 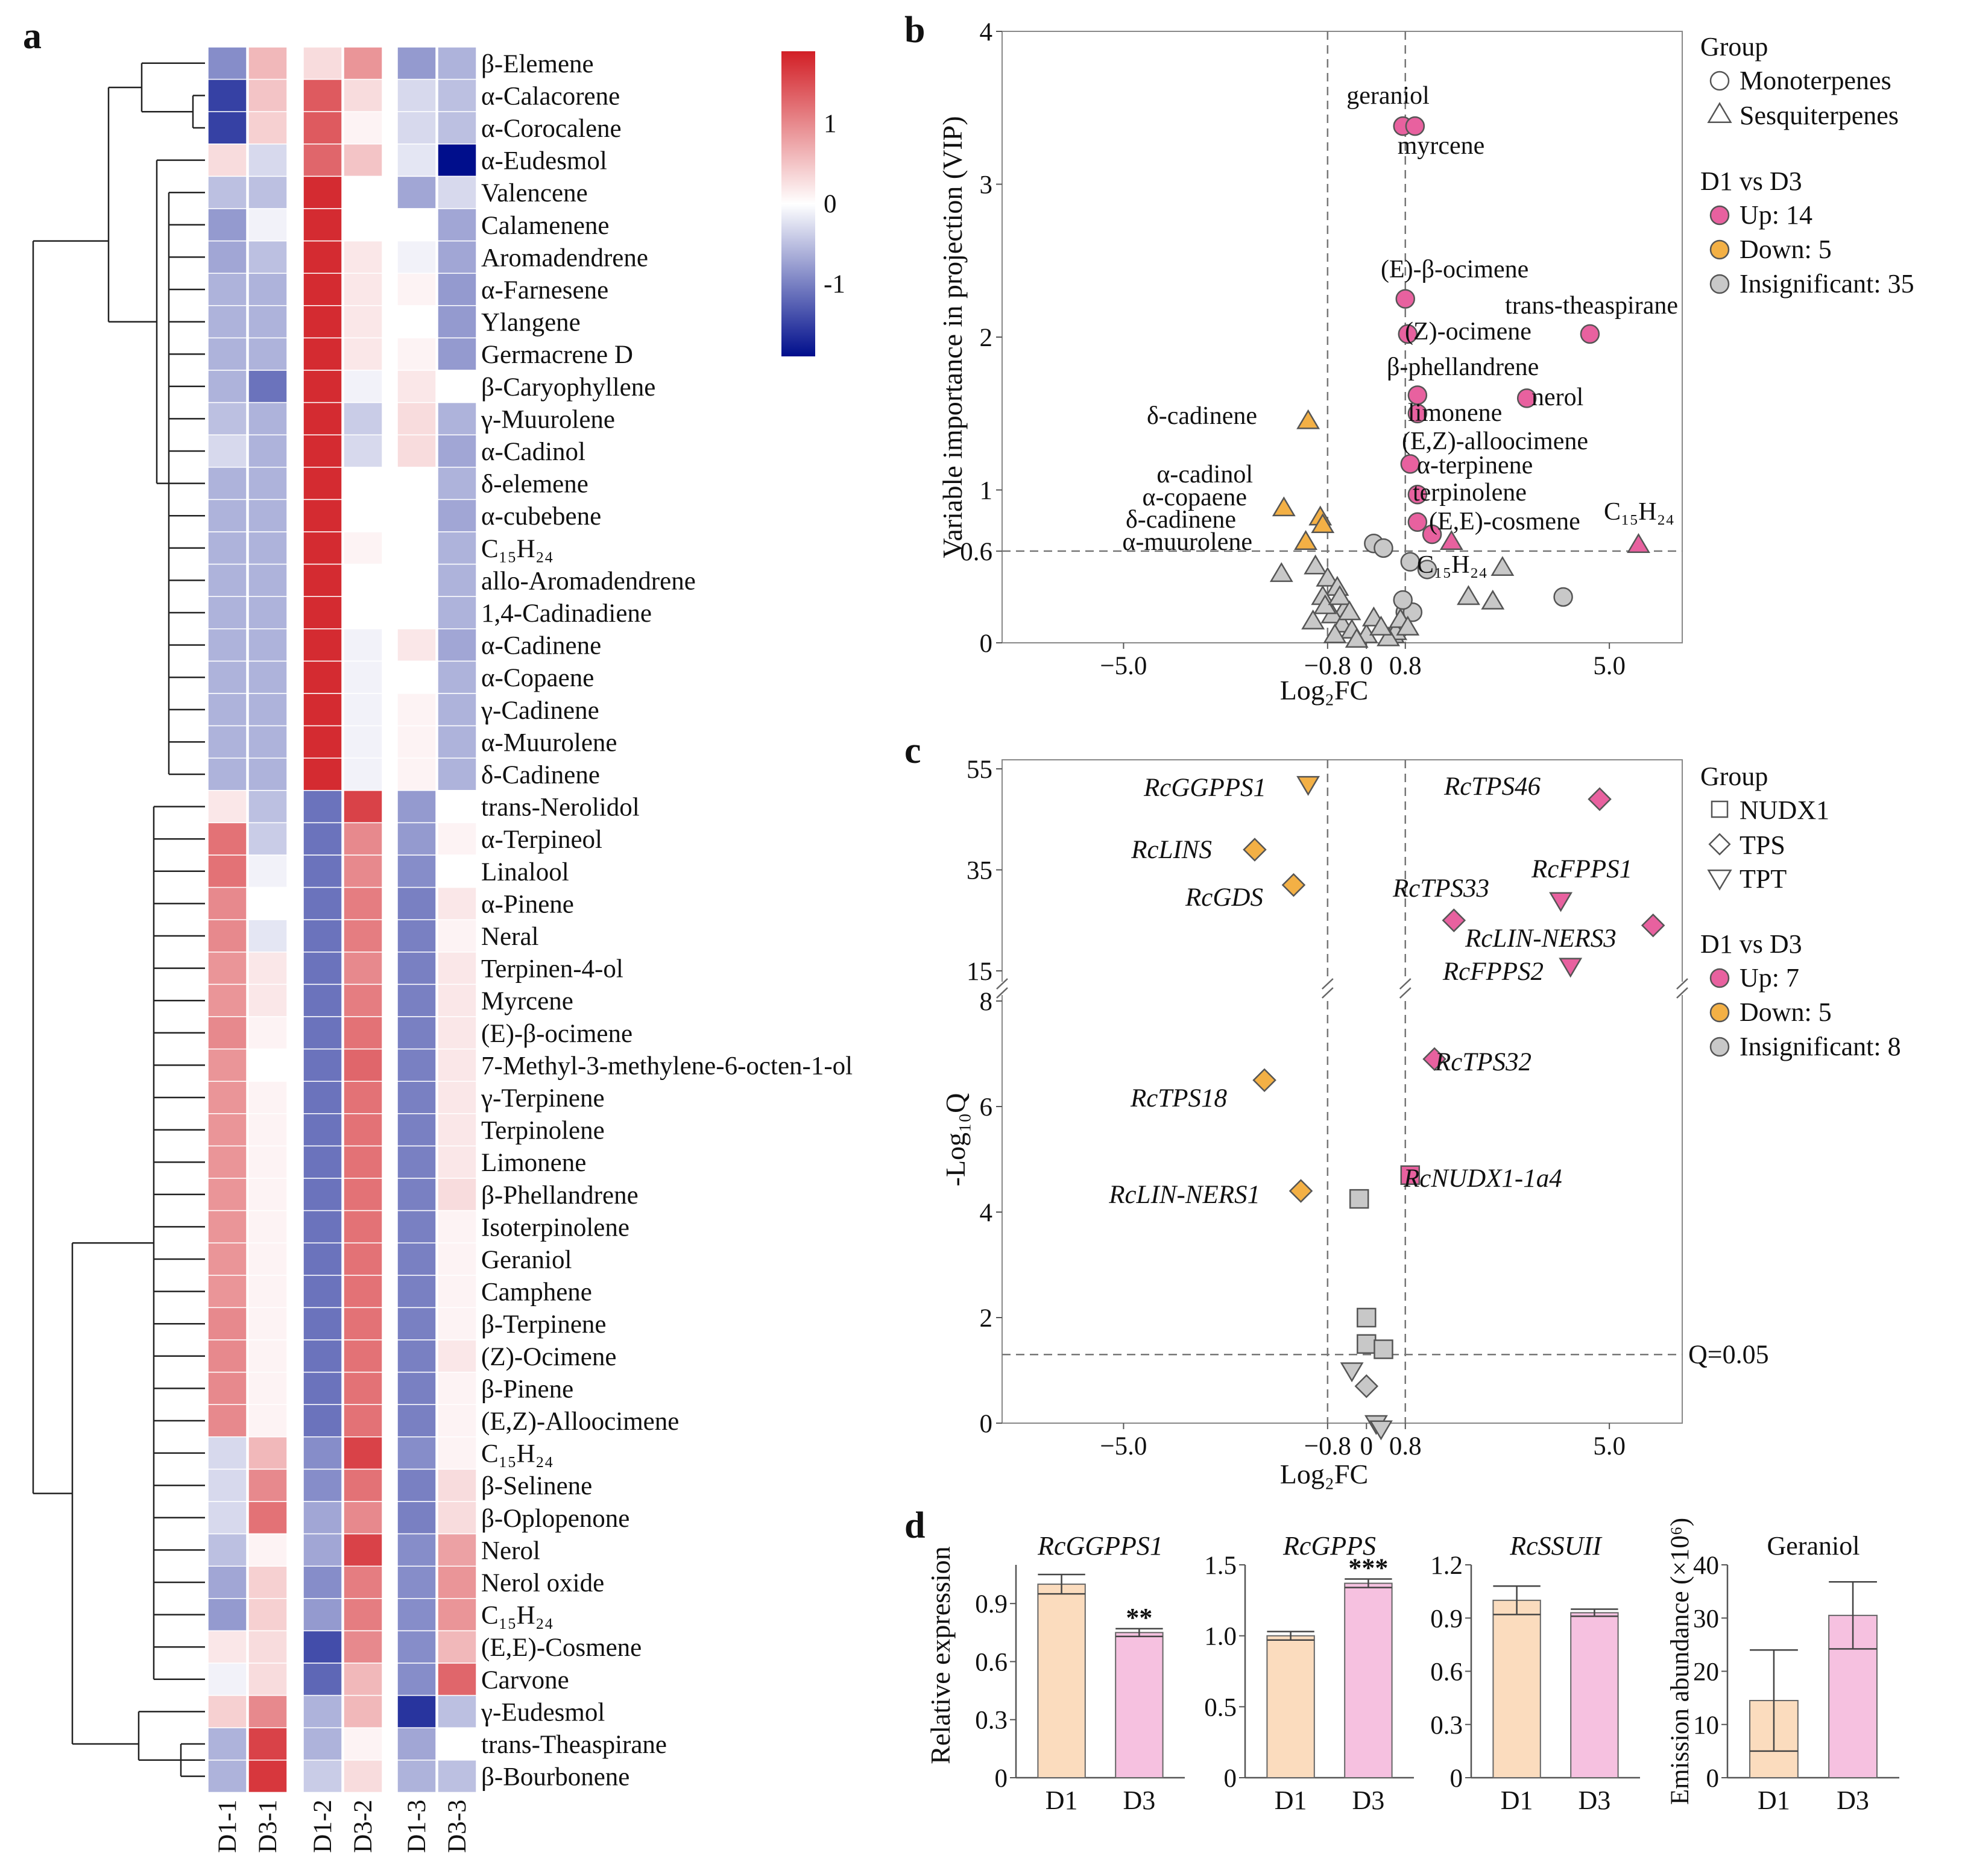 I want to click on y-tick-label: 0.9, so click(x=1446, y=1619).